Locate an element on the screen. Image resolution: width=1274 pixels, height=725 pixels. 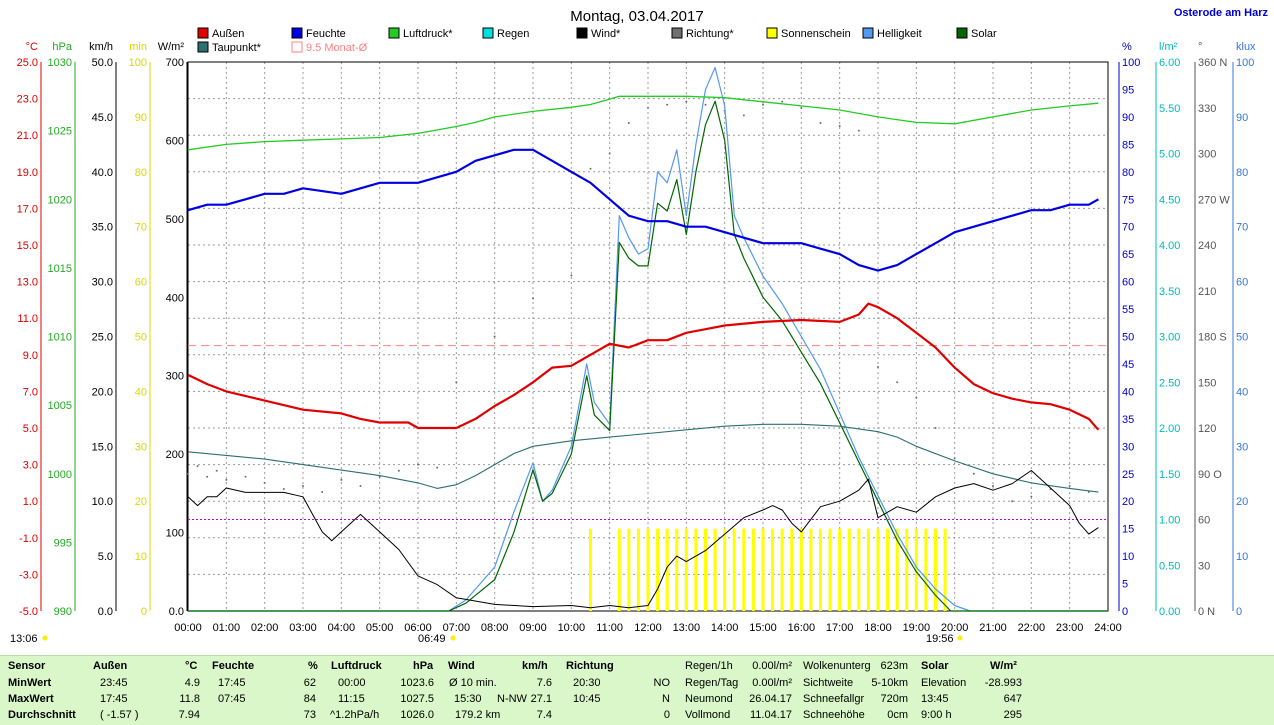
axis-tick-humidity: 15 is located at coordinates (1128, 530).